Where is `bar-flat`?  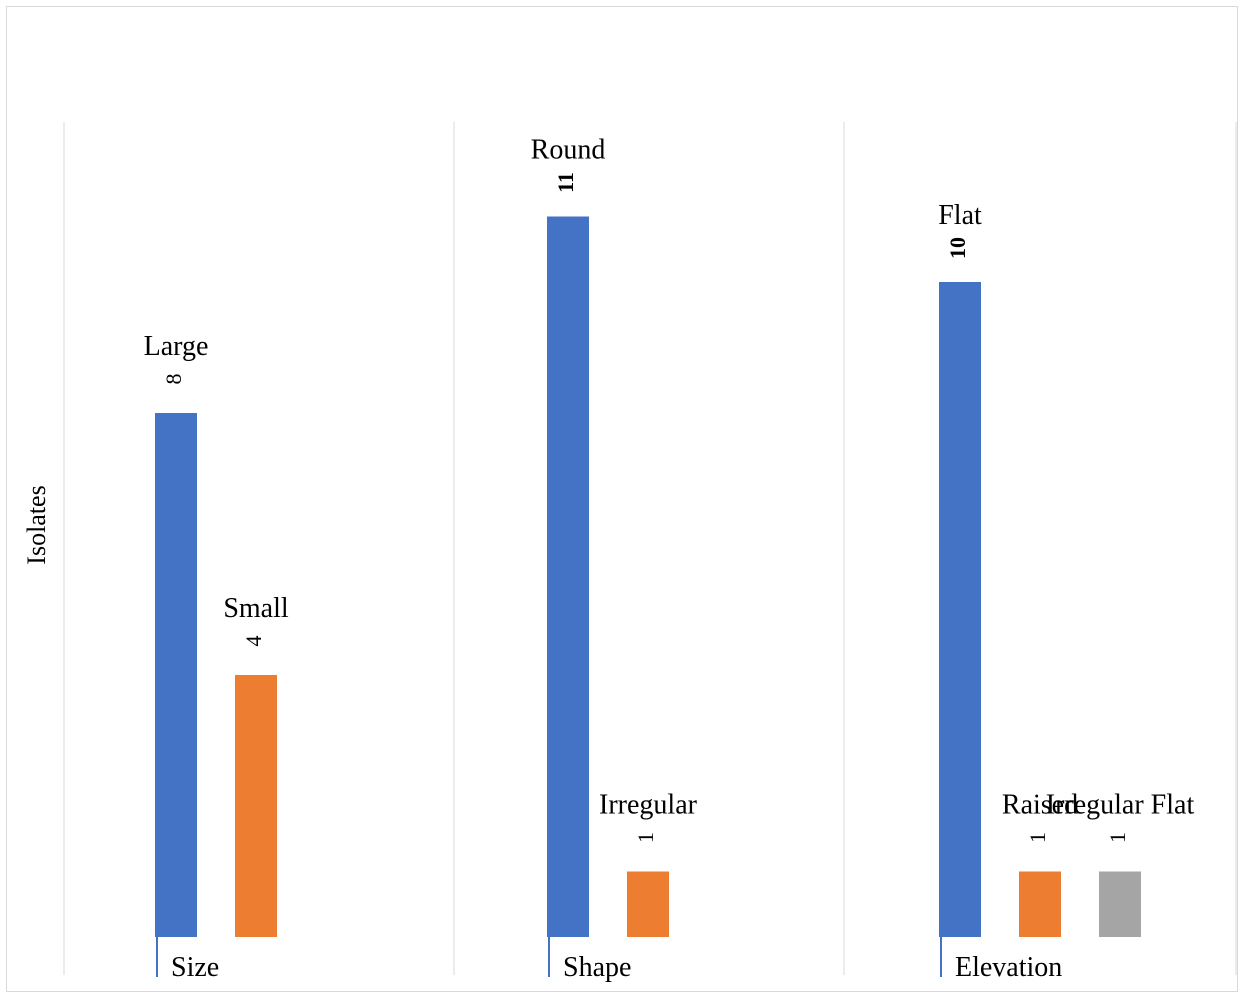
bar-flat is located at coordinates (960, 609).